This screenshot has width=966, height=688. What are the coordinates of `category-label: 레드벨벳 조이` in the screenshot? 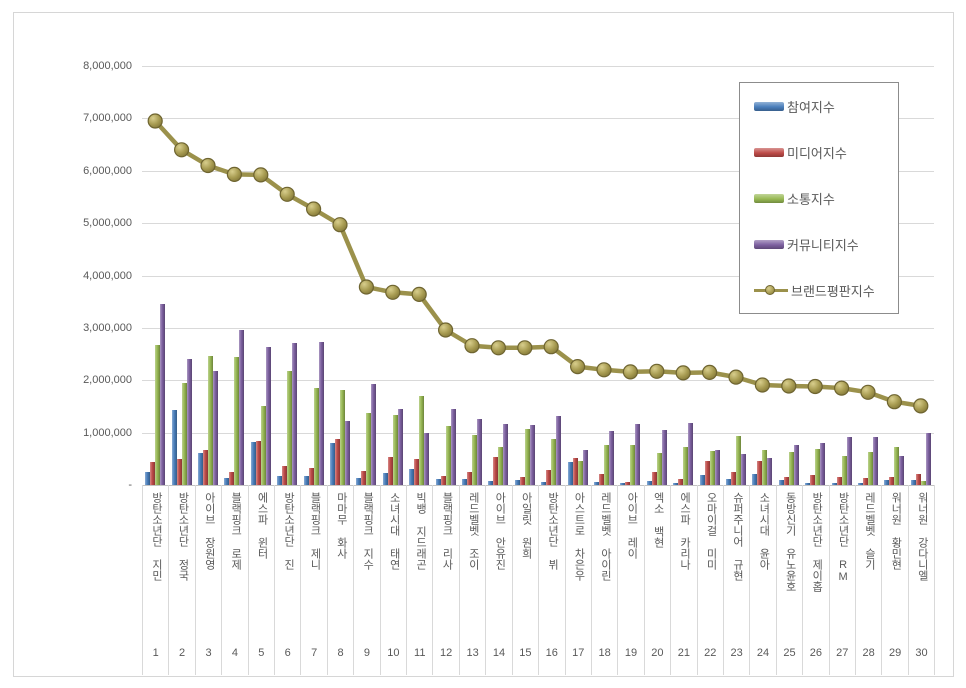 It's located at (473, 531).